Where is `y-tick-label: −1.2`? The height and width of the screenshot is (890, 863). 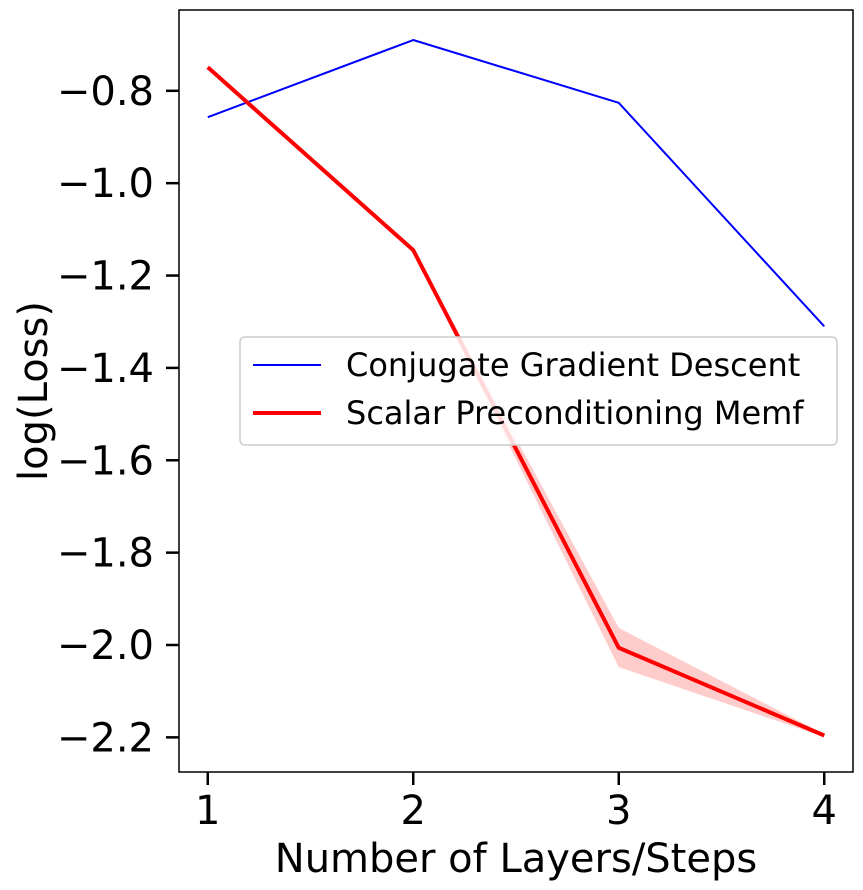
y-tick-label: −1.2 is located at coordinates (105, 277).